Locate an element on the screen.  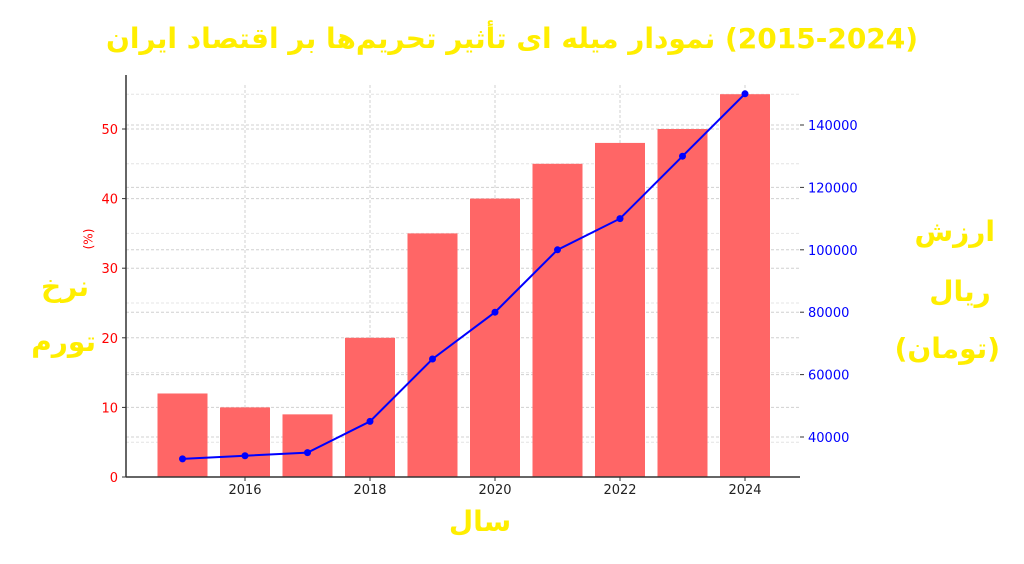
y-right-tick-label: 80000 is located at coordinates (828, 313).